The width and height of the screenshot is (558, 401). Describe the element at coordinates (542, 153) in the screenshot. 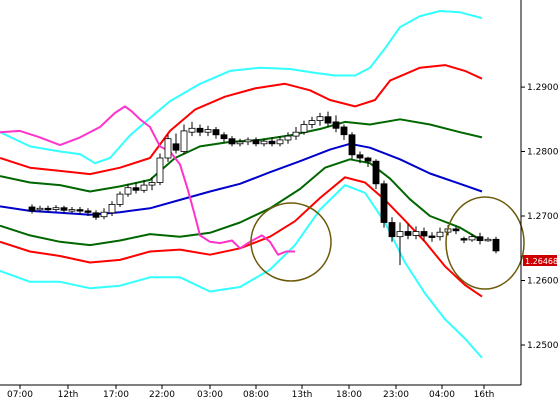

I see `y-tick-label: 1.2800` at that location.